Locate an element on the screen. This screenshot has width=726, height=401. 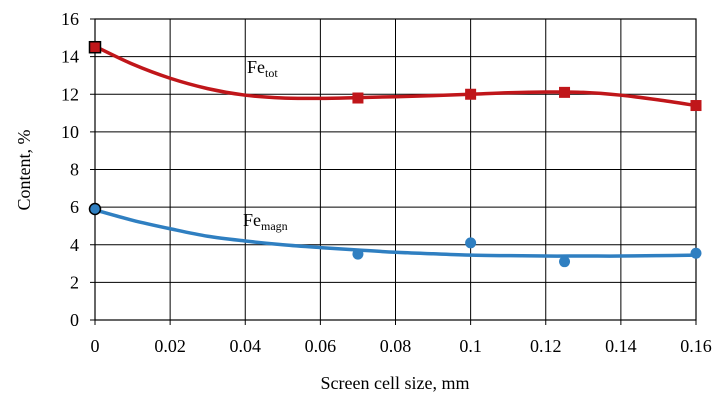
x-tick-label: 0 is located at coordinates (95, 346).